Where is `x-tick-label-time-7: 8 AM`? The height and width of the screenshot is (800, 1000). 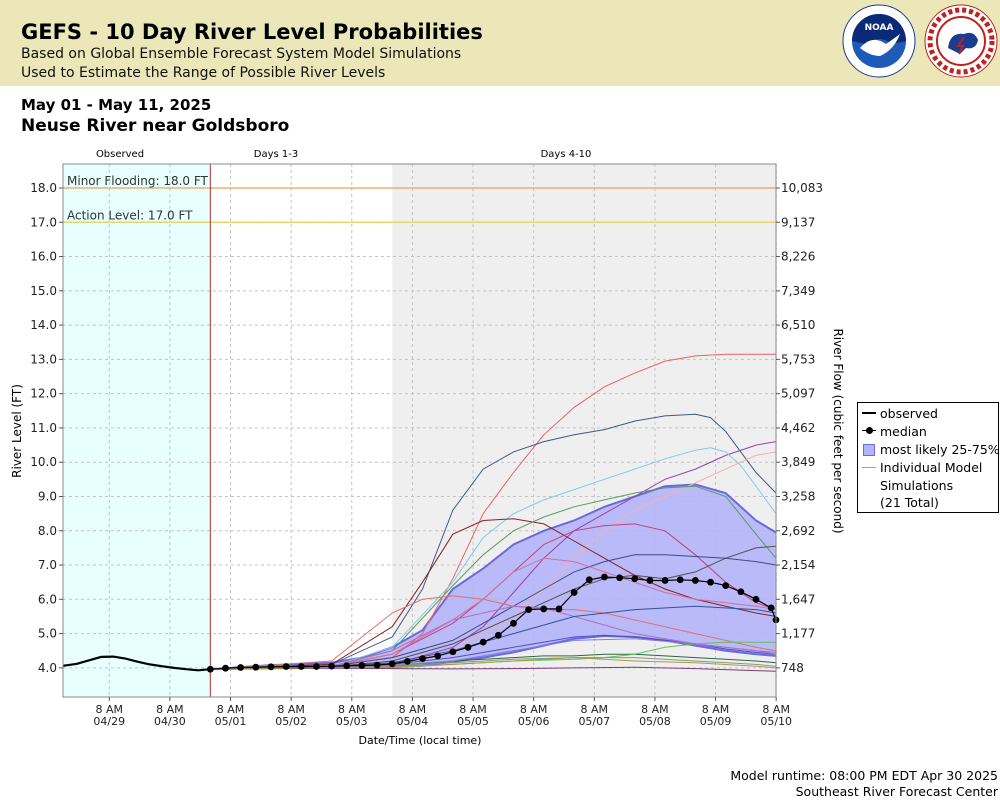
x-tick-label-time-7: 8 AM is located at coordinates (534, 709).